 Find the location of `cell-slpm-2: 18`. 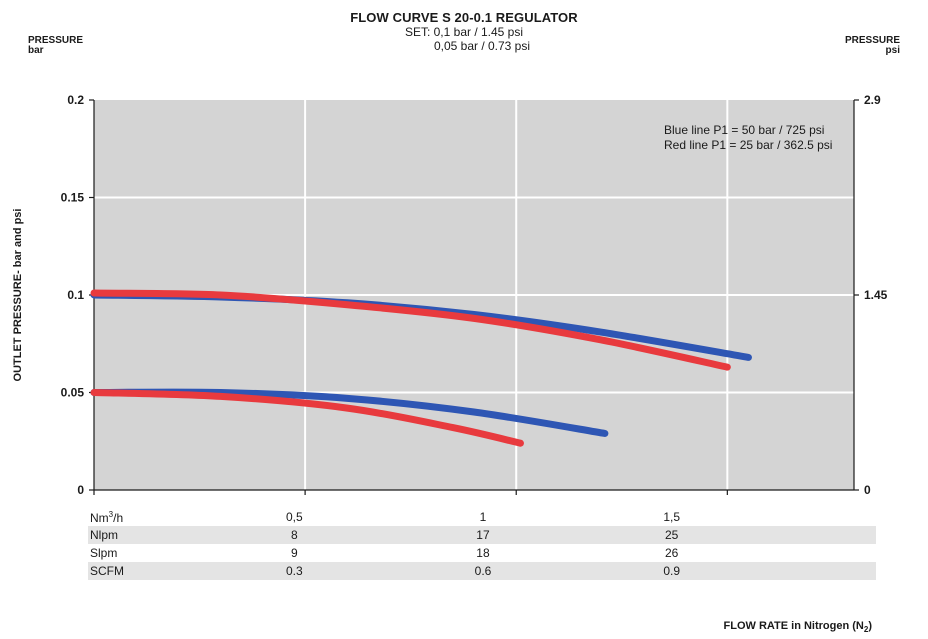

cell-slpm-2: 18 is located at coordinates (483, 553).